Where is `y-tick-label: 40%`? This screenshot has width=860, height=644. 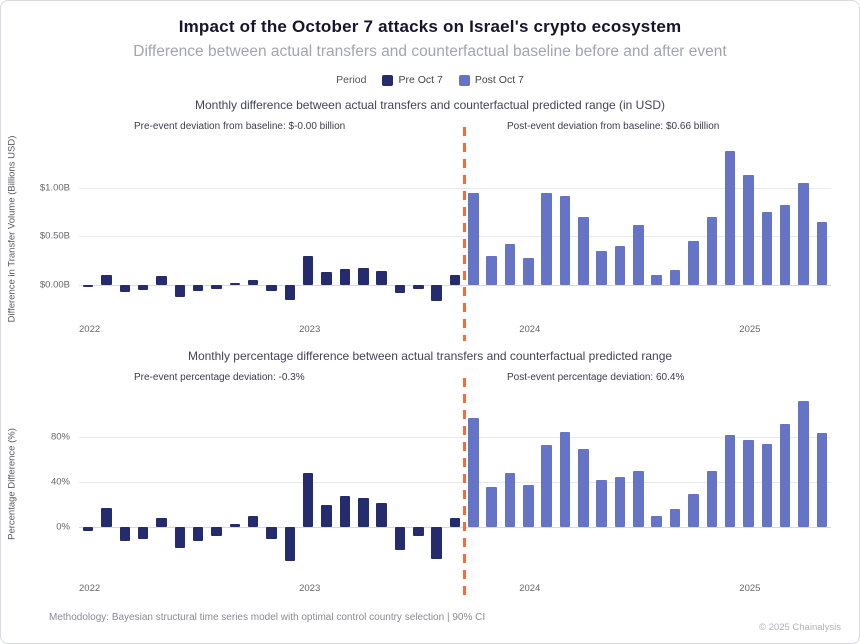 y-tick-label: 40% is located at coordinates (60, 482).